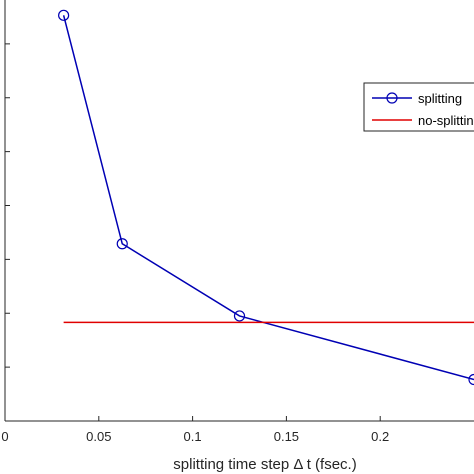  What do you see at coordinates (446, 120) in the screenshot?
I see `legend-entry-label: no-splitting` at bounding box center [446, 120].